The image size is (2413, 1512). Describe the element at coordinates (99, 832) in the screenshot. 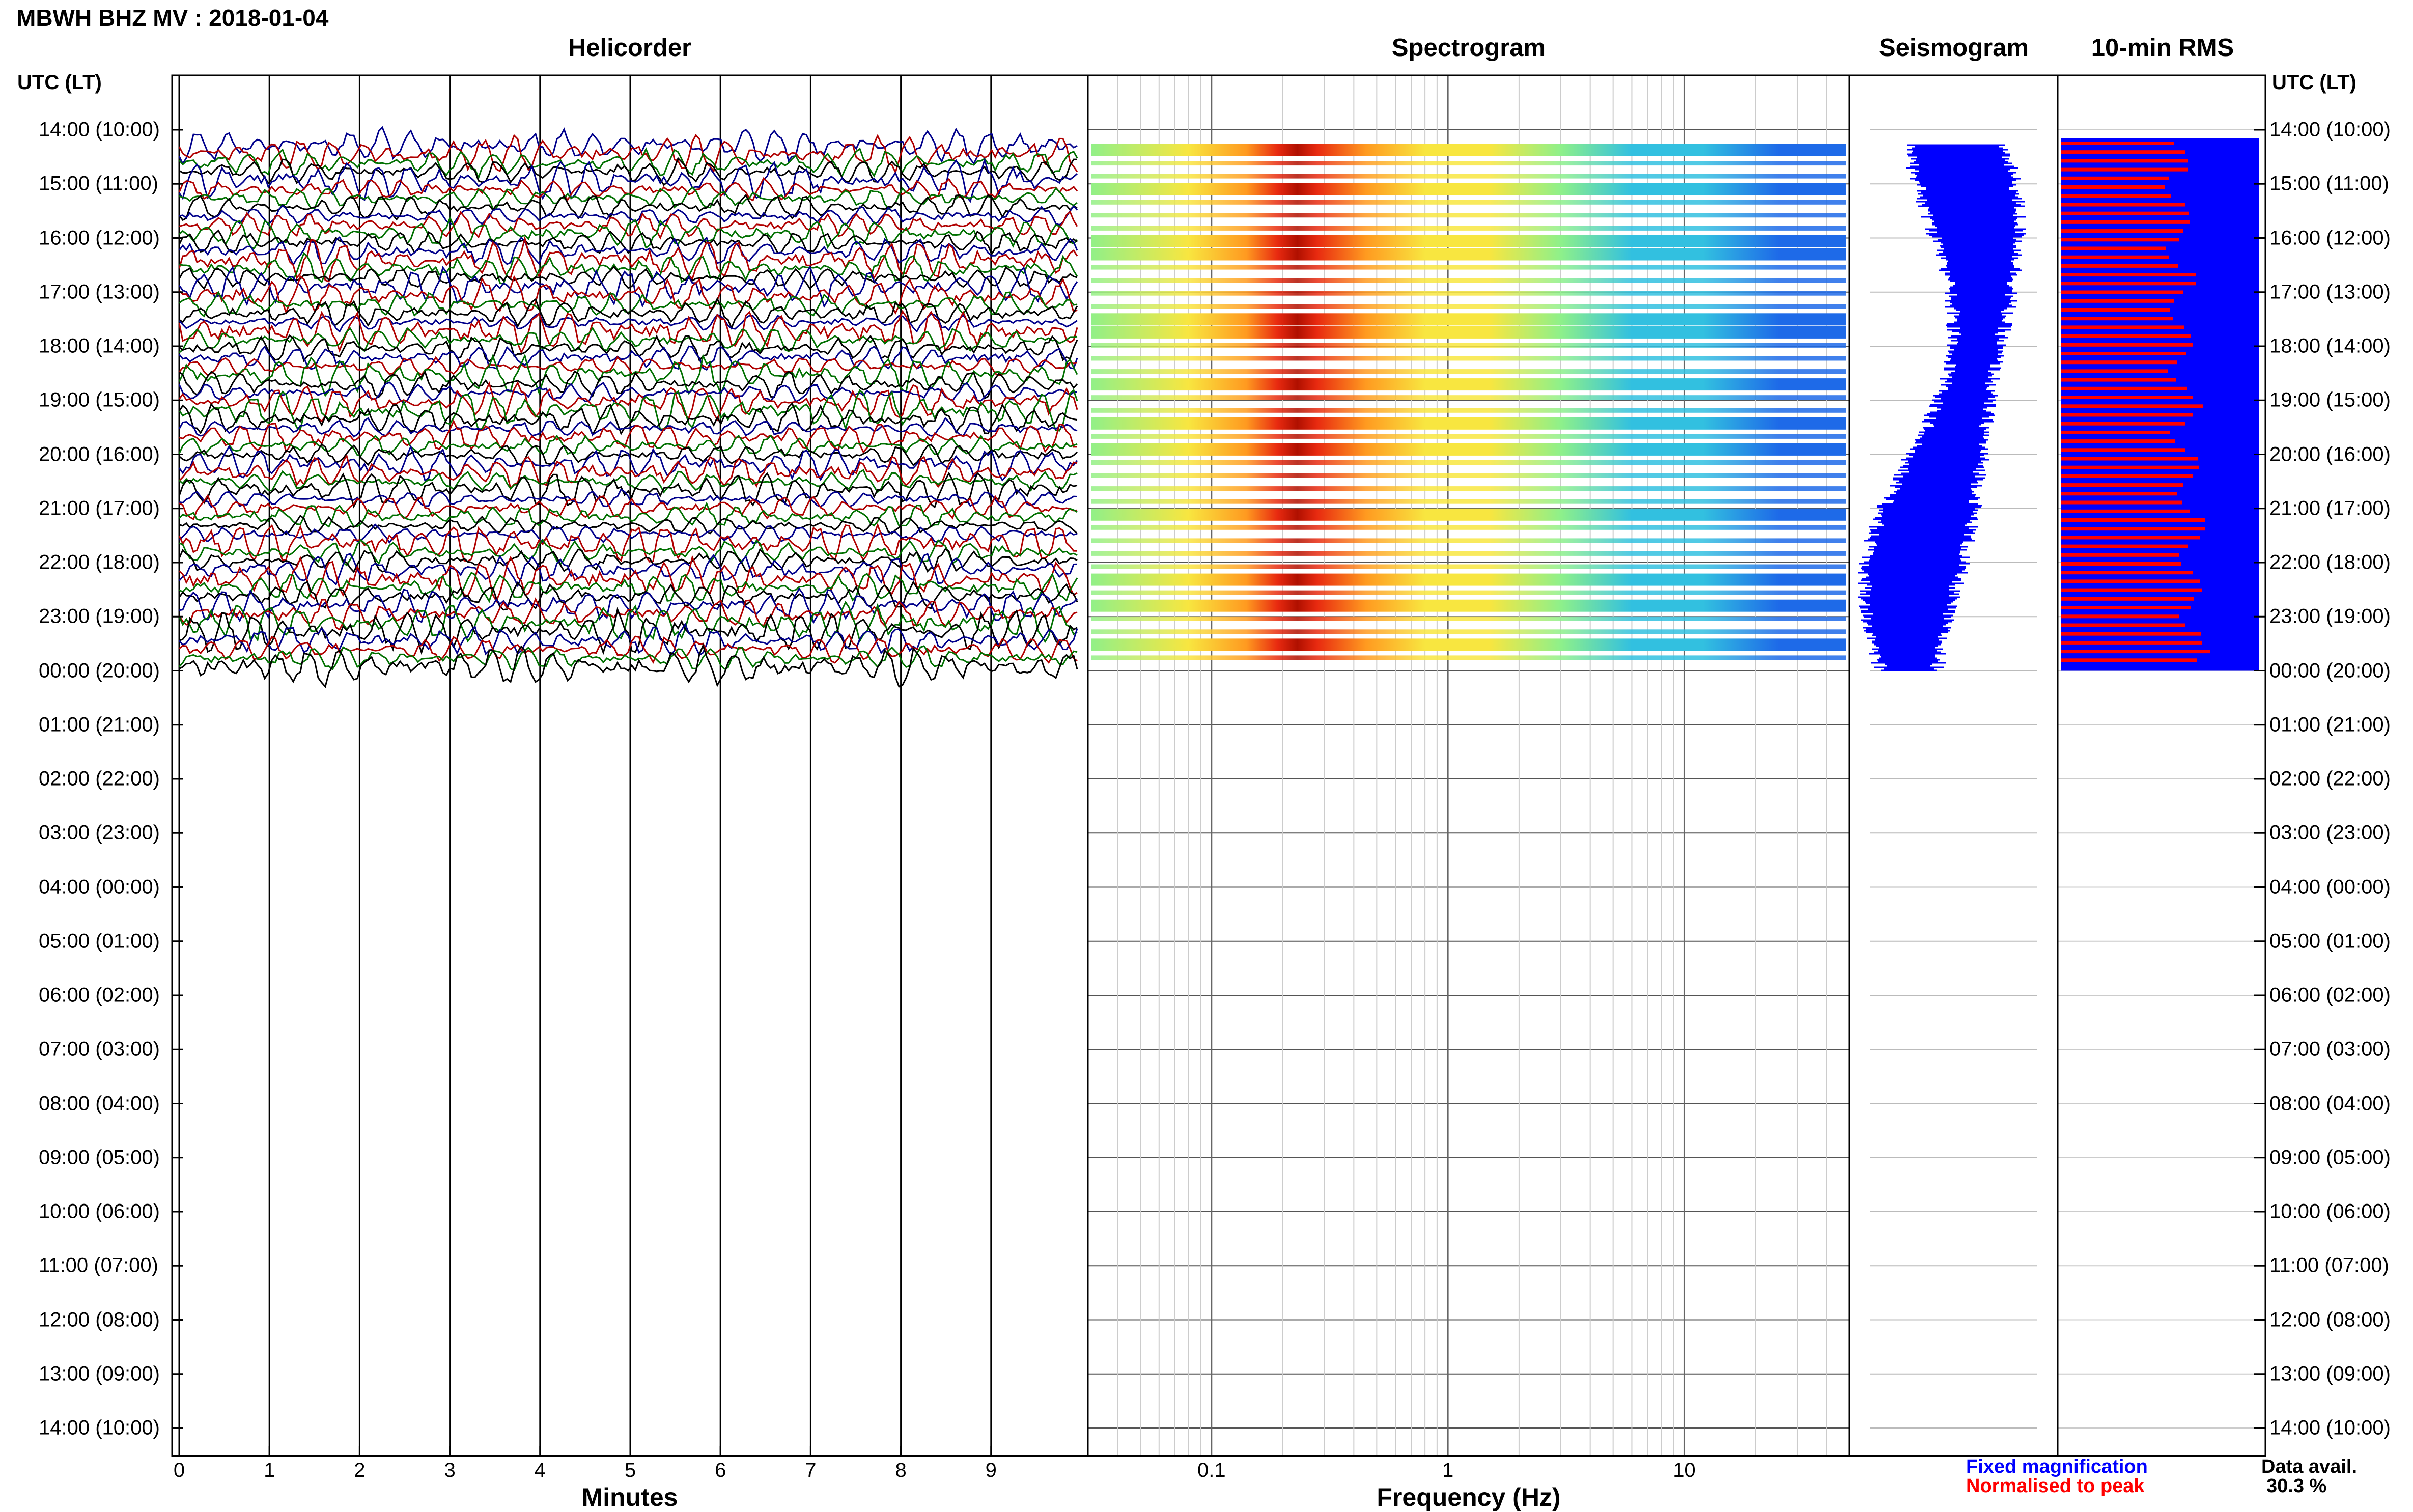

I see `time-label-left: 03:00 (23:00)` at that location.